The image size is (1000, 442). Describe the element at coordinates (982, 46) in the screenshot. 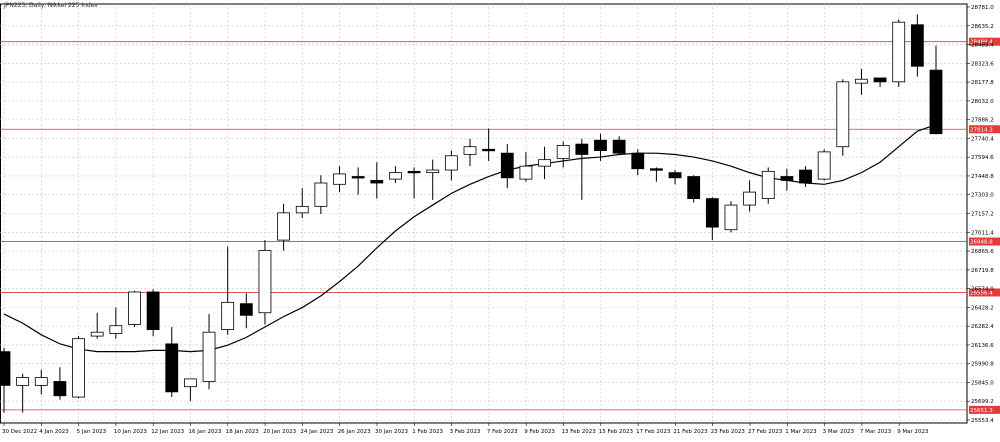

I see `y-tick-label: 28489.4` at that location.